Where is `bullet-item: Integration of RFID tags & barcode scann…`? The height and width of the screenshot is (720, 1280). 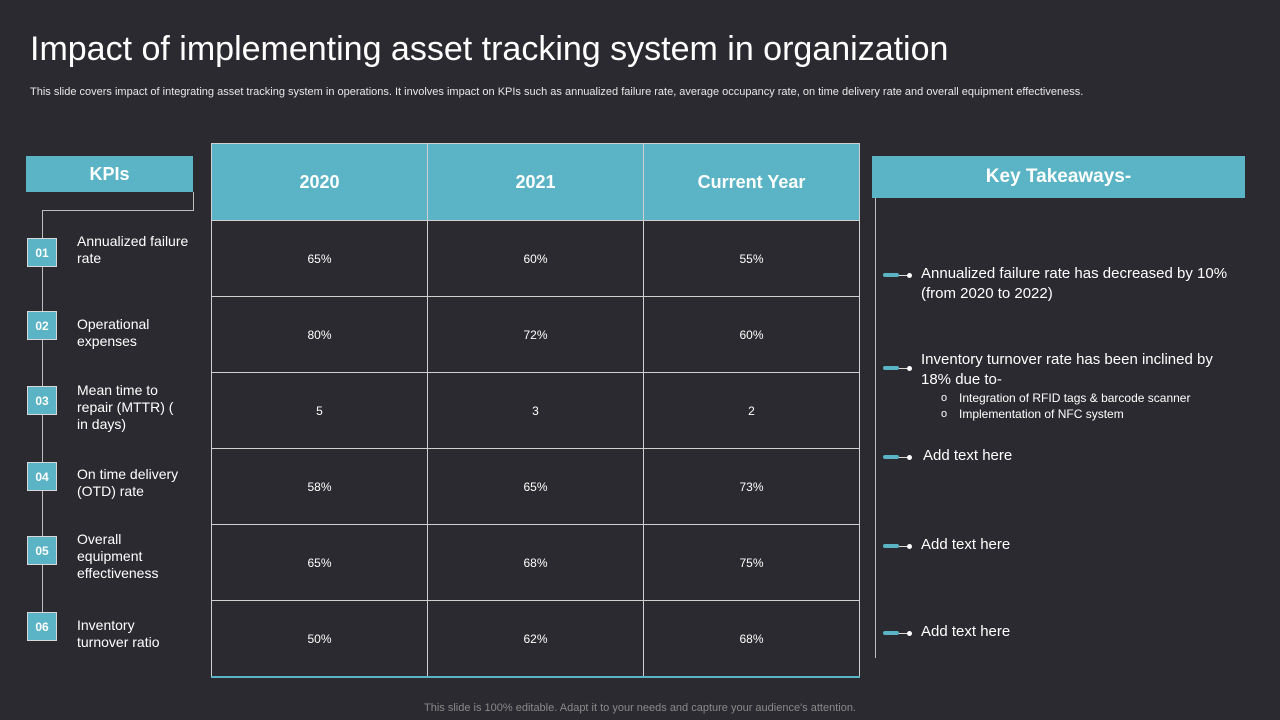 bullet-item: Integration of RFID tags & barcode scann… is located at coordinates (1081, 398).